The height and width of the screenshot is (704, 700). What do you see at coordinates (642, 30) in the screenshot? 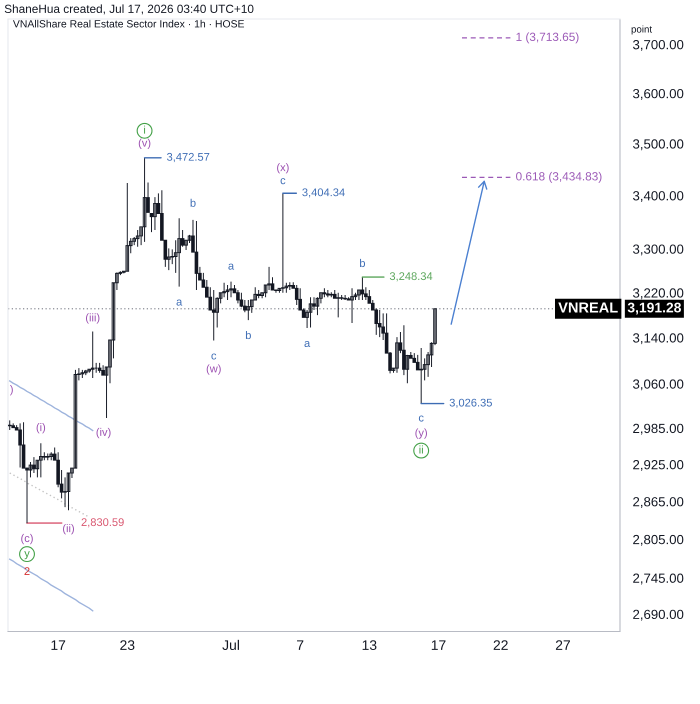
I see `y-axis-title: point` at bounding box center [642, 30].